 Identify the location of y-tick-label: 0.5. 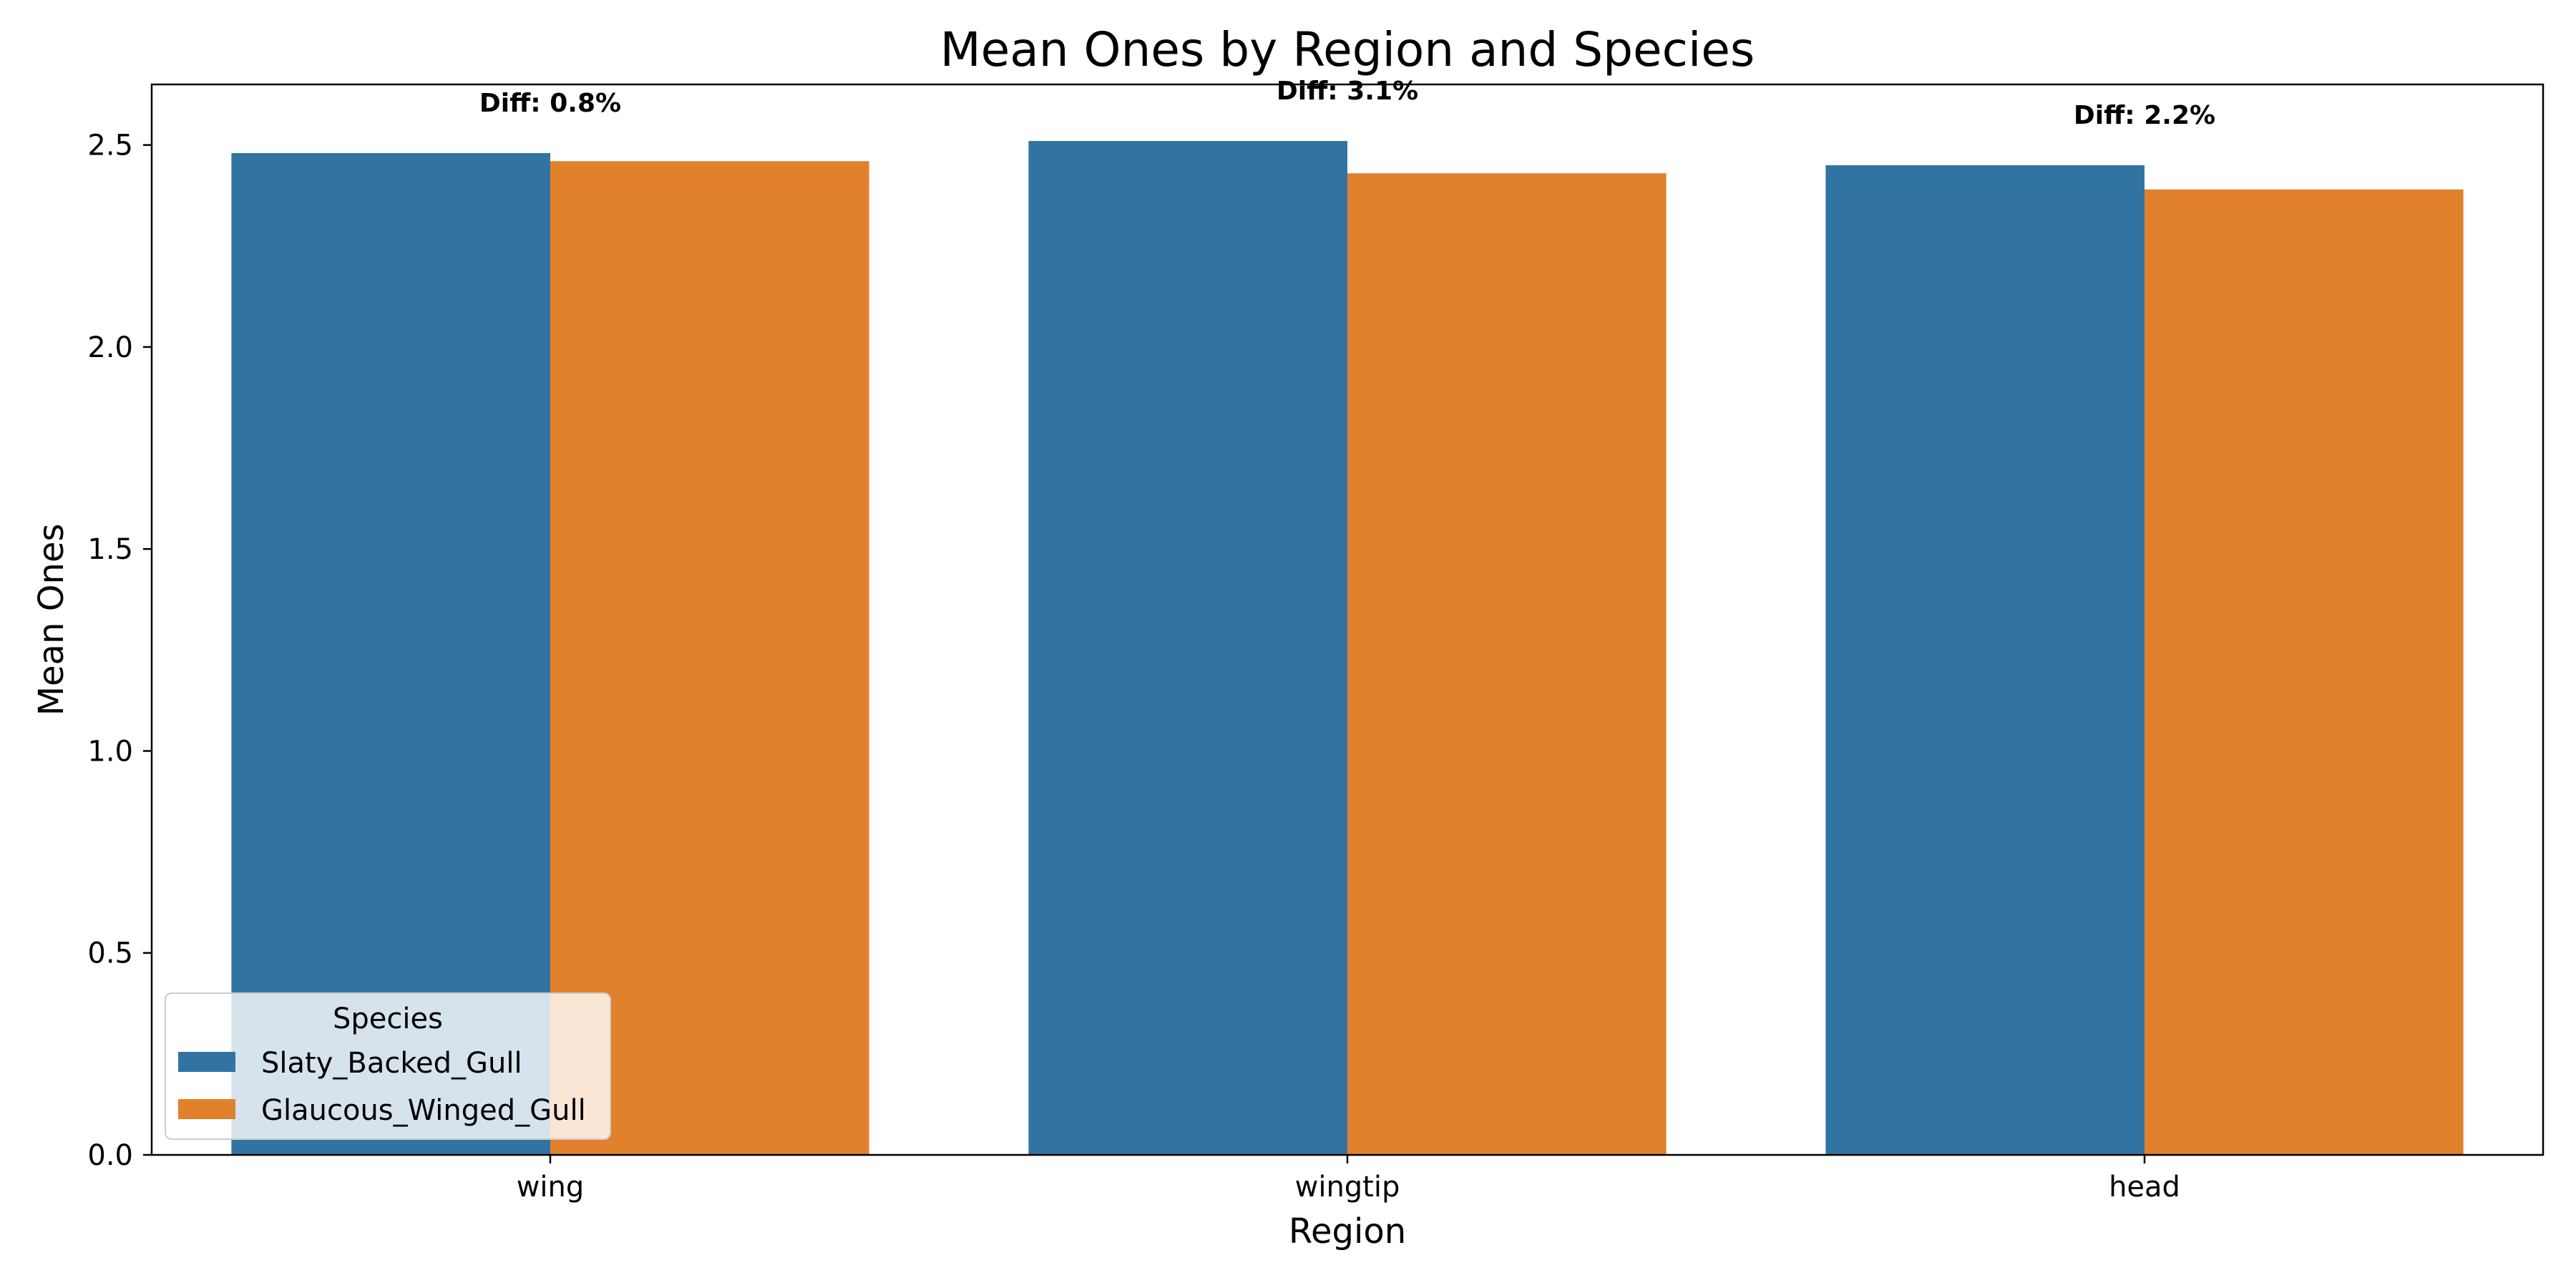
(110, 953).